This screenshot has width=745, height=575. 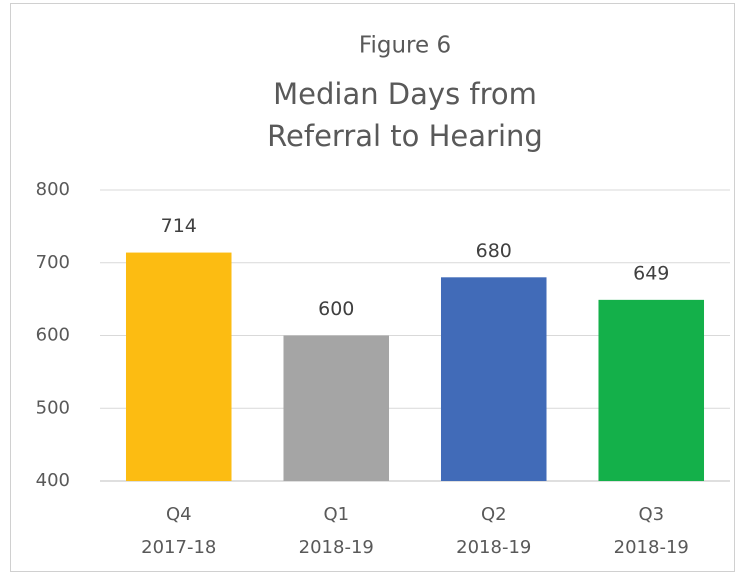 I want to click on chart-subtitle: Referral to Hearing, so click(x=405, y=136).